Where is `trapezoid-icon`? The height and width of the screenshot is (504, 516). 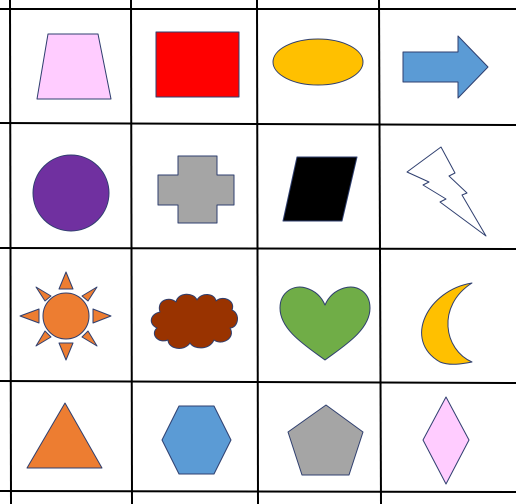 trapezoid-icon is located at coordinates (74, 66).